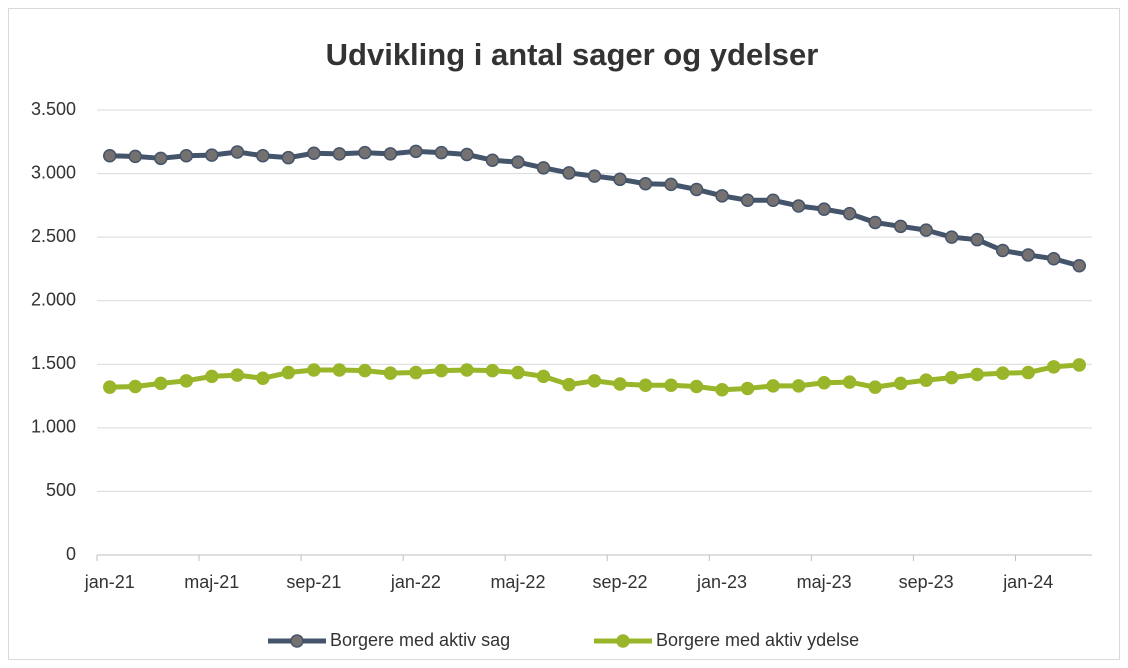 This screenshot has width=1128, height=668. What do you see at coordinates (757, 640) in the screenshot?
I see `legend-label: Borgere med aktiv ydelse` at bounding box center [757, 640].